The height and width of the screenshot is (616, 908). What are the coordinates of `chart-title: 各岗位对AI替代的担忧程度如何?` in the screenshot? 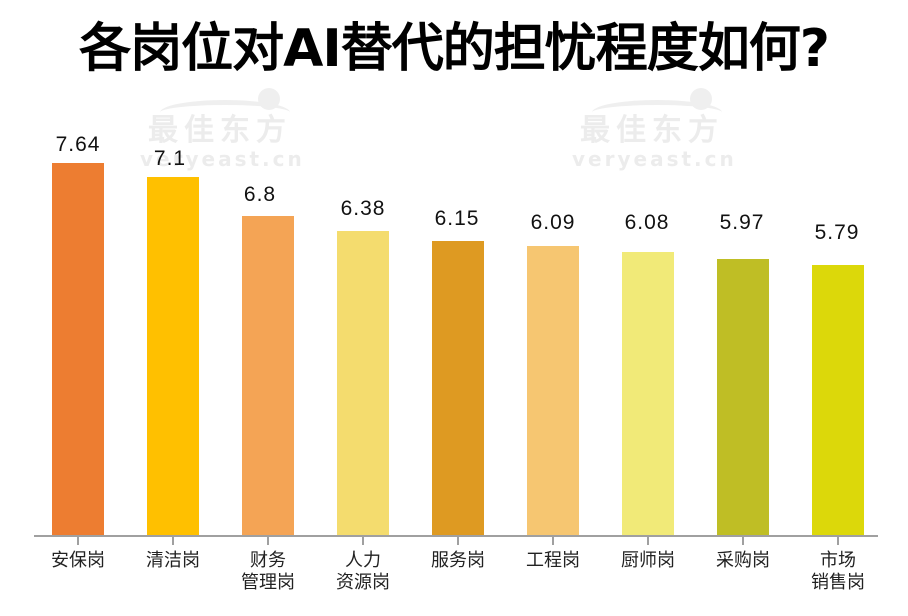 It's located at (454, 49).